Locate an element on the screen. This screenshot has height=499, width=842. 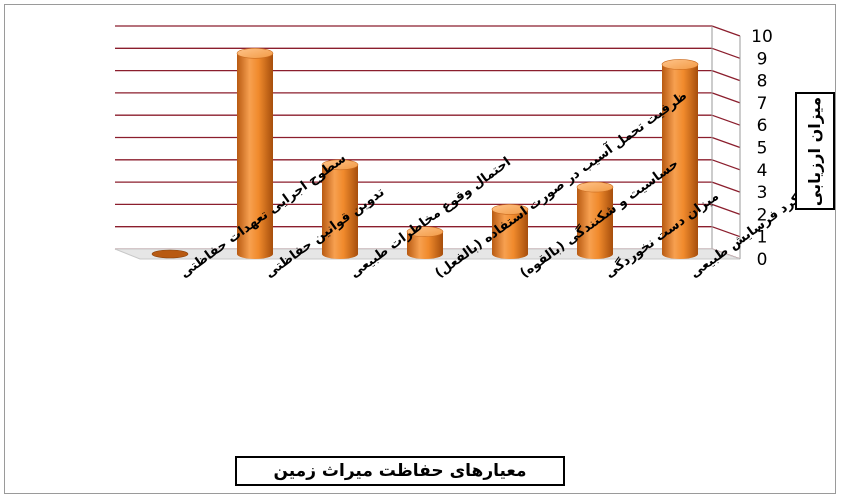
y-tick-label: 8 is located at coordinates (762, 82).